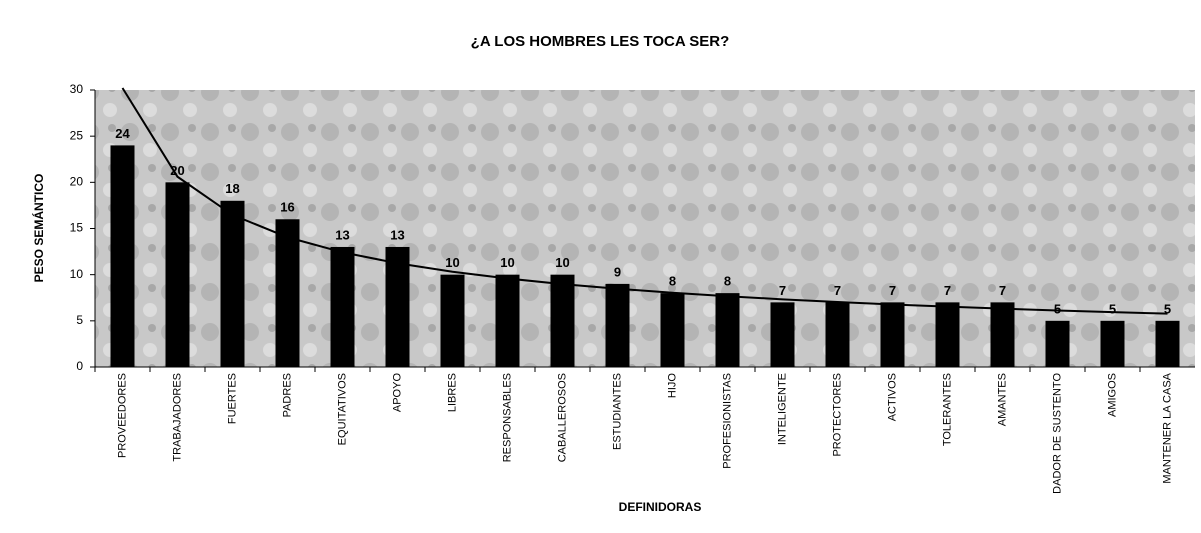  I want to click on y-tick-label: 0, so click(79, 366).